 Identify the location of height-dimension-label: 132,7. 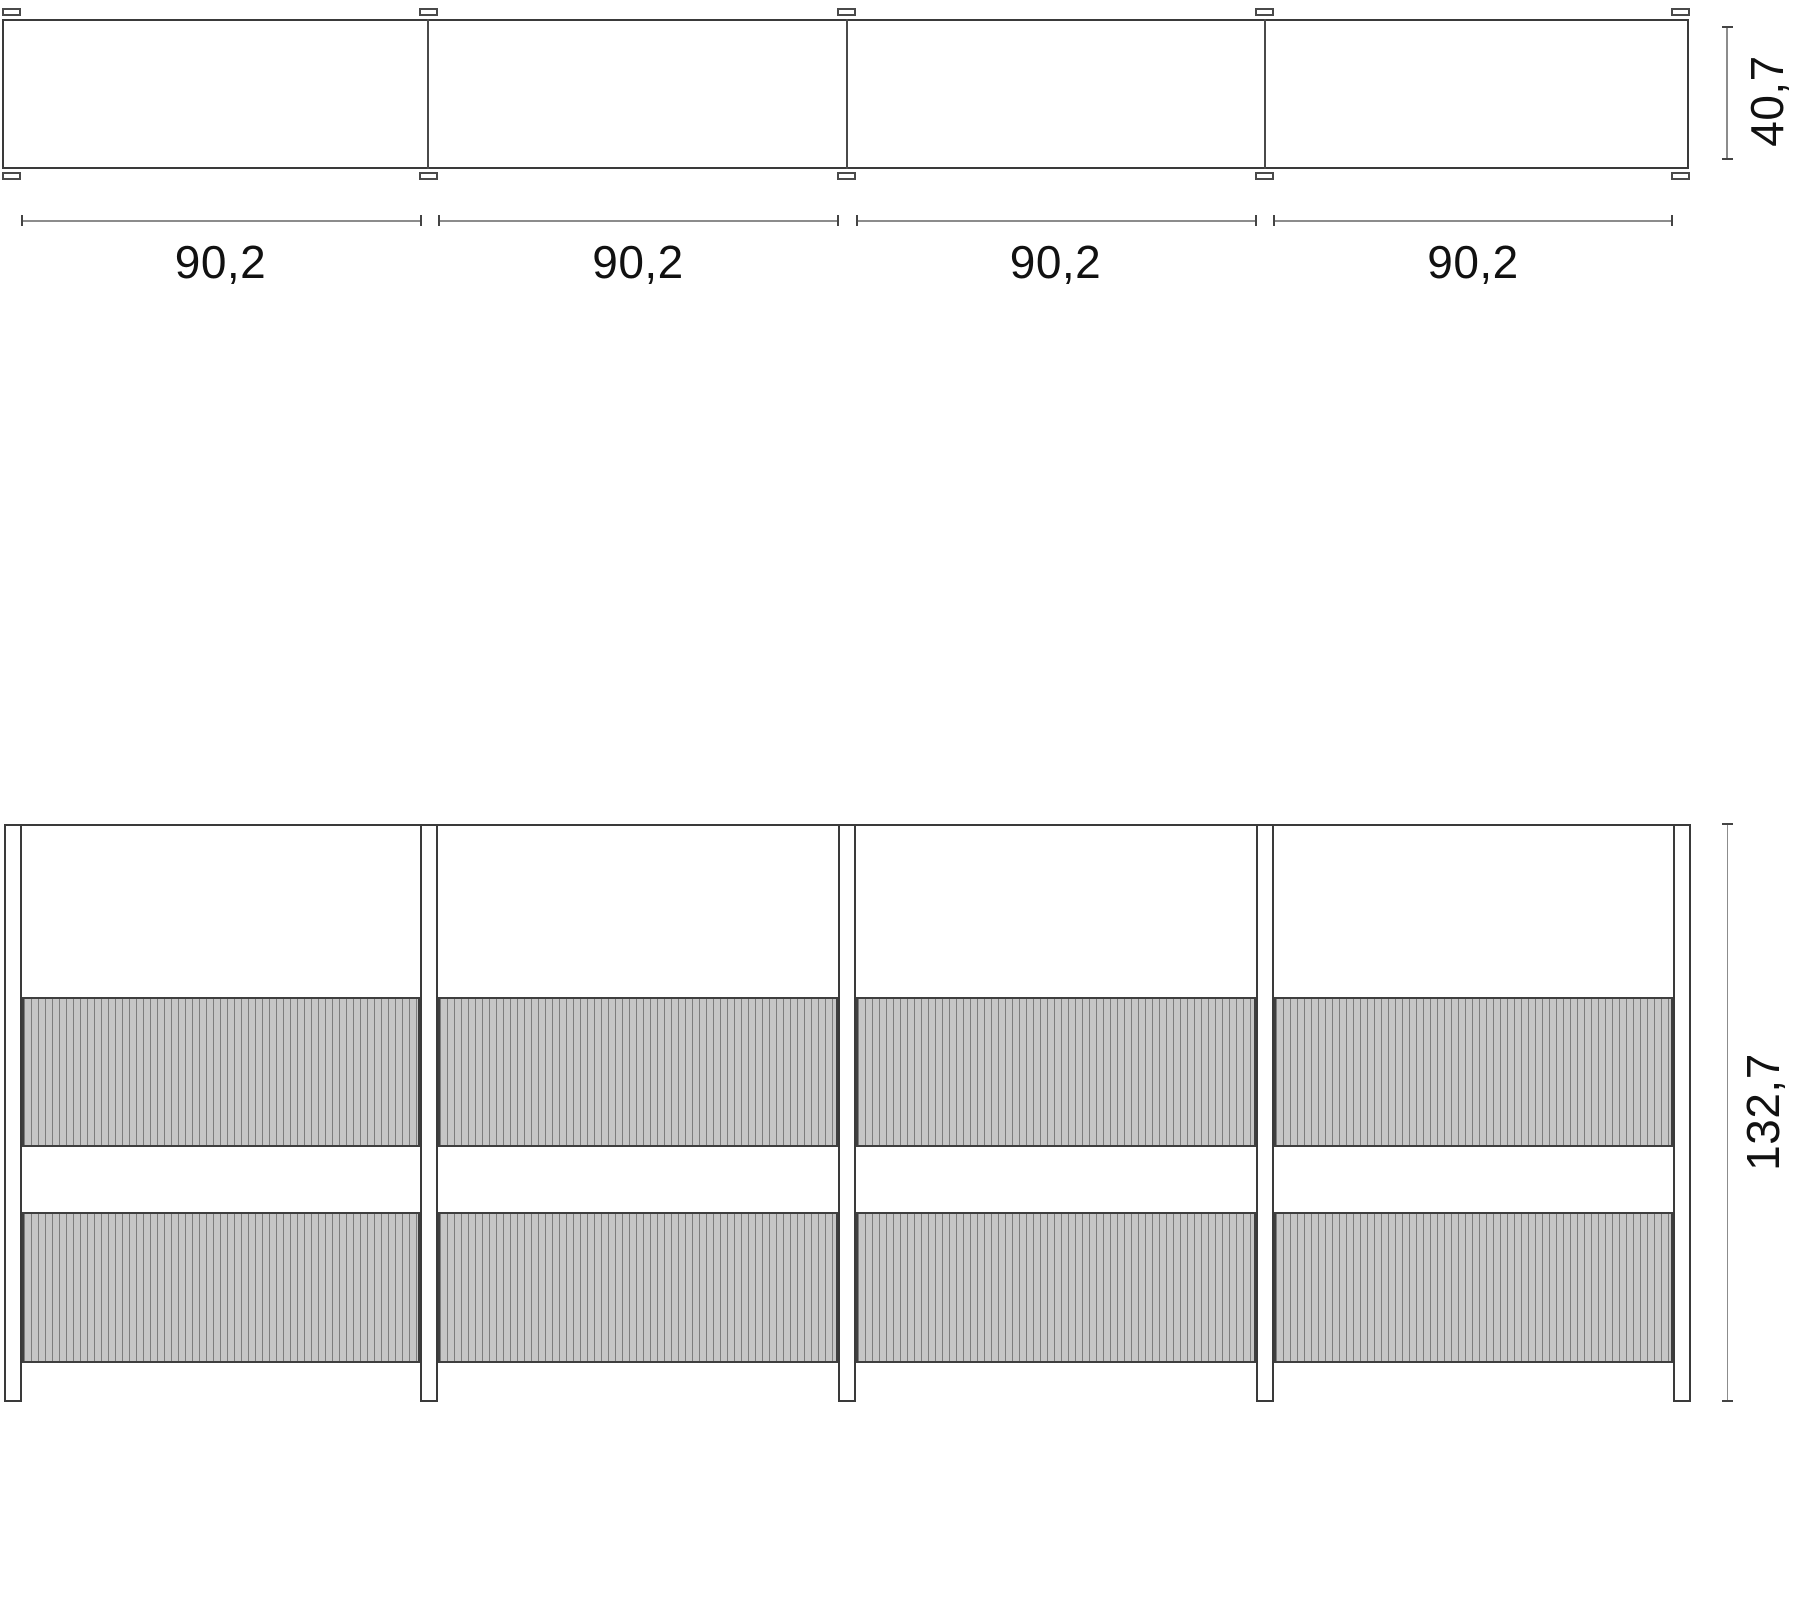
(1763, 1112).